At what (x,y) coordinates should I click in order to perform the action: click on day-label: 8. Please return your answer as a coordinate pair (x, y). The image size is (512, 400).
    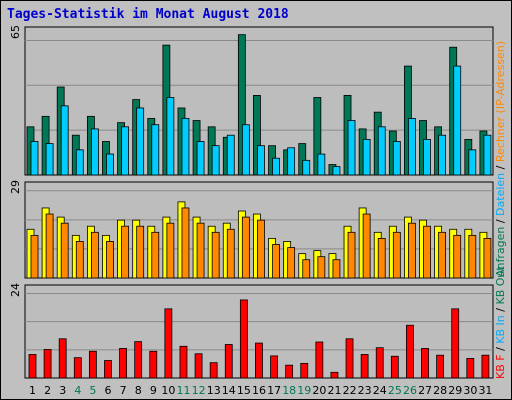
    Looking at the image, I should click on (138, 390).